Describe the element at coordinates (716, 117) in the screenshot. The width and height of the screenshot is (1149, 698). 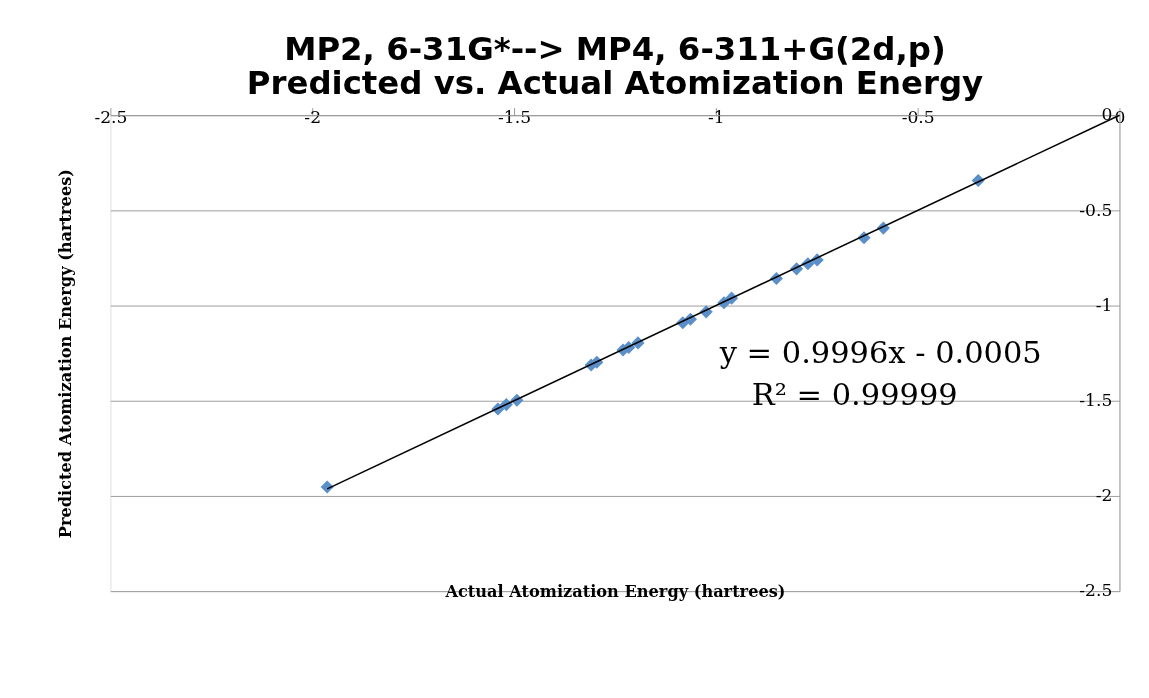
I see `x-tick-label: -1` at that location.